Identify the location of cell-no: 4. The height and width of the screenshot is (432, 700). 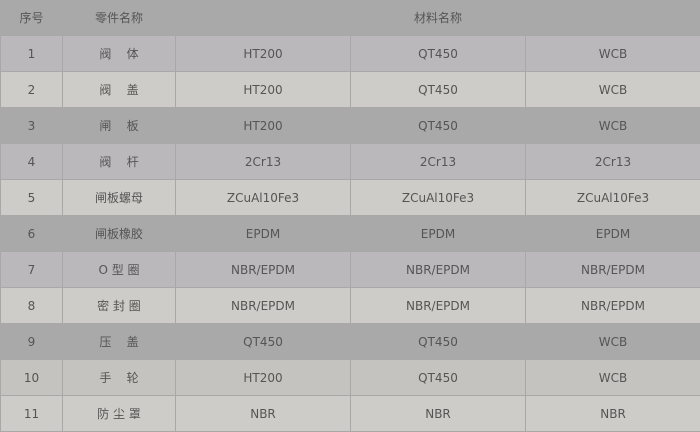
(32, 162).